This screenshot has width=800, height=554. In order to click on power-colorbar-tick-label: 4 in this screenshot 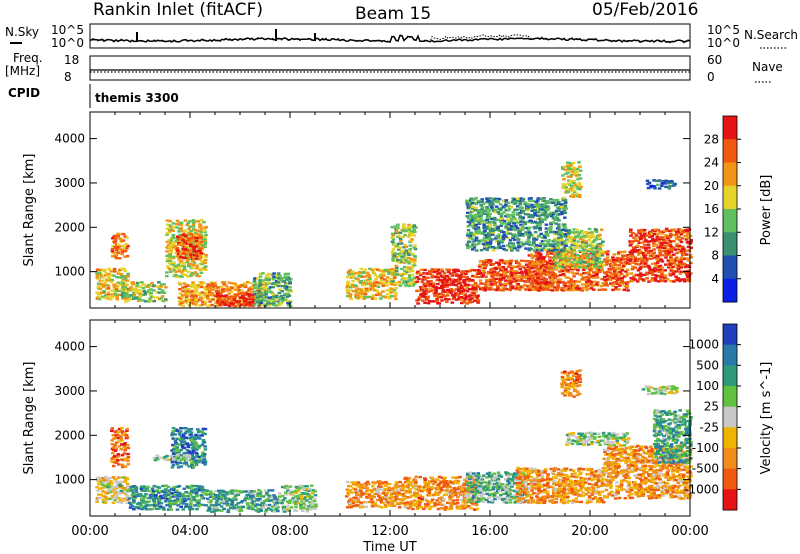, I will do `click(715, 279)`.